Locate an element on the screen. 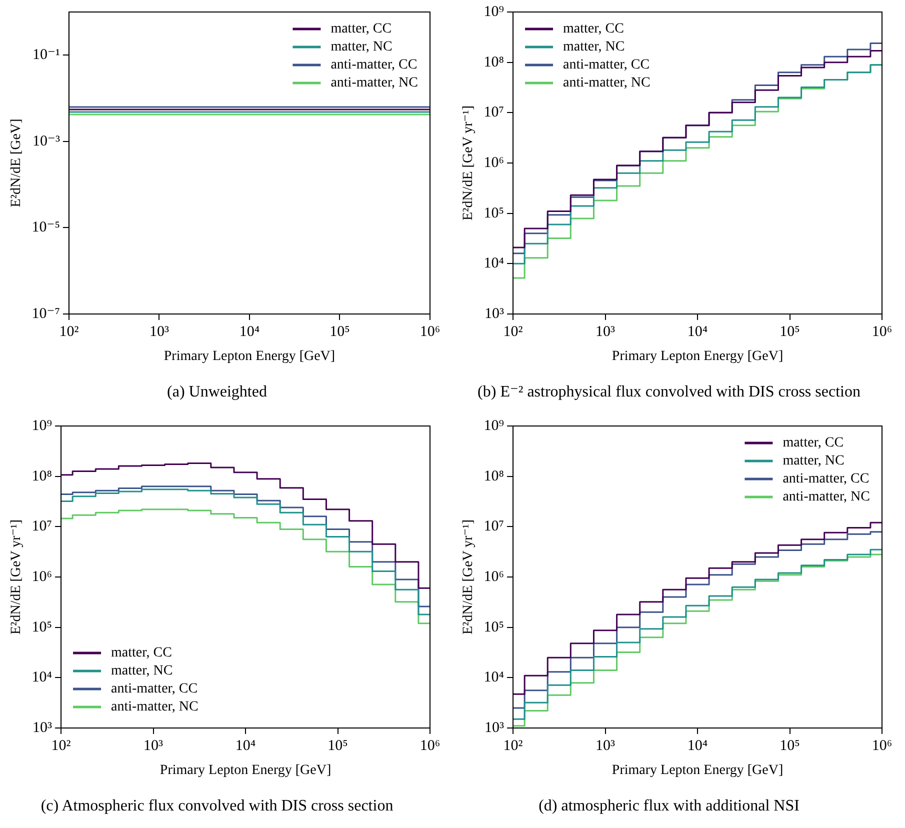 The image size is (905, 828). text: (a) Unweighted is located at coordinates (217, 392).